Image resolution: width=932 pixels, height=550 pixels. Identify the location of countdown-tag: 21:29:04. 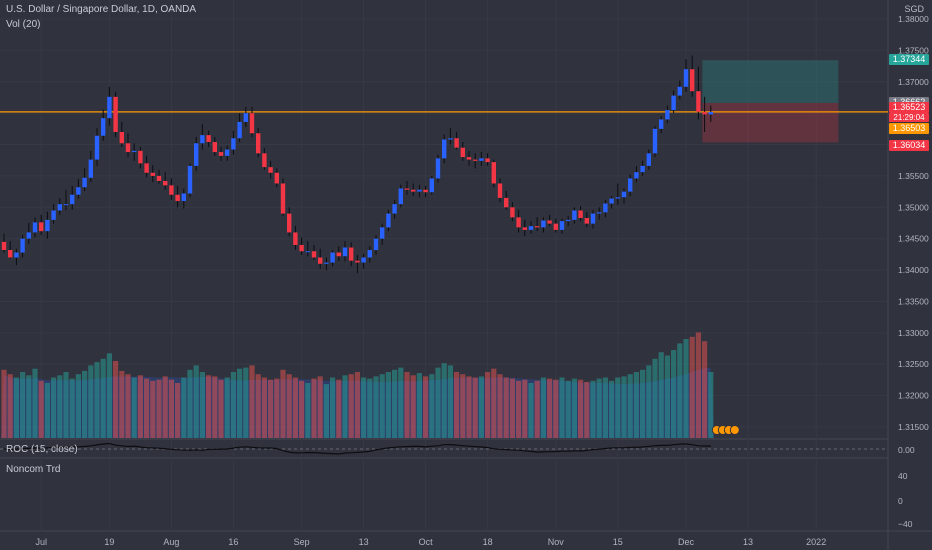
(909, 117).